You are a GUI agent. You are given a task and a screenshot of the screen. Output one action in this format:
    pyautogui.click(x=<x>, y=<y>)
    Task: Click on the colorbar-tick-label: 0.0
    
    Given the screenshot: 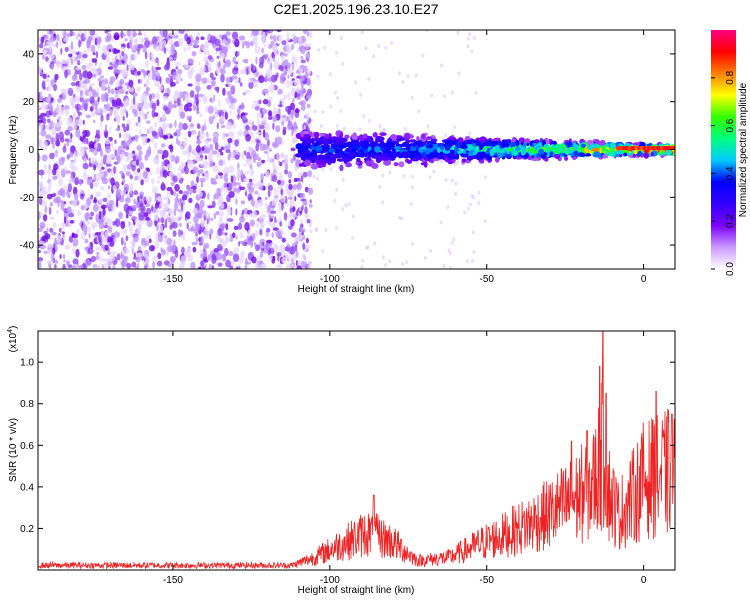 What is the action you would take?
    pyautogui.click(x=730, y=269)
    